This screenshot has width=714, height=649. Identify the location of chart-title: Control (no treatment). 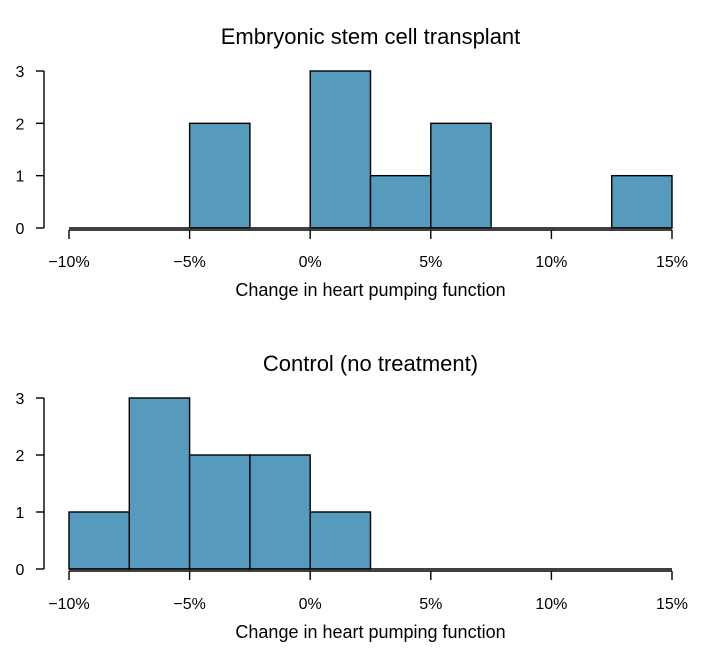
(370, 363).